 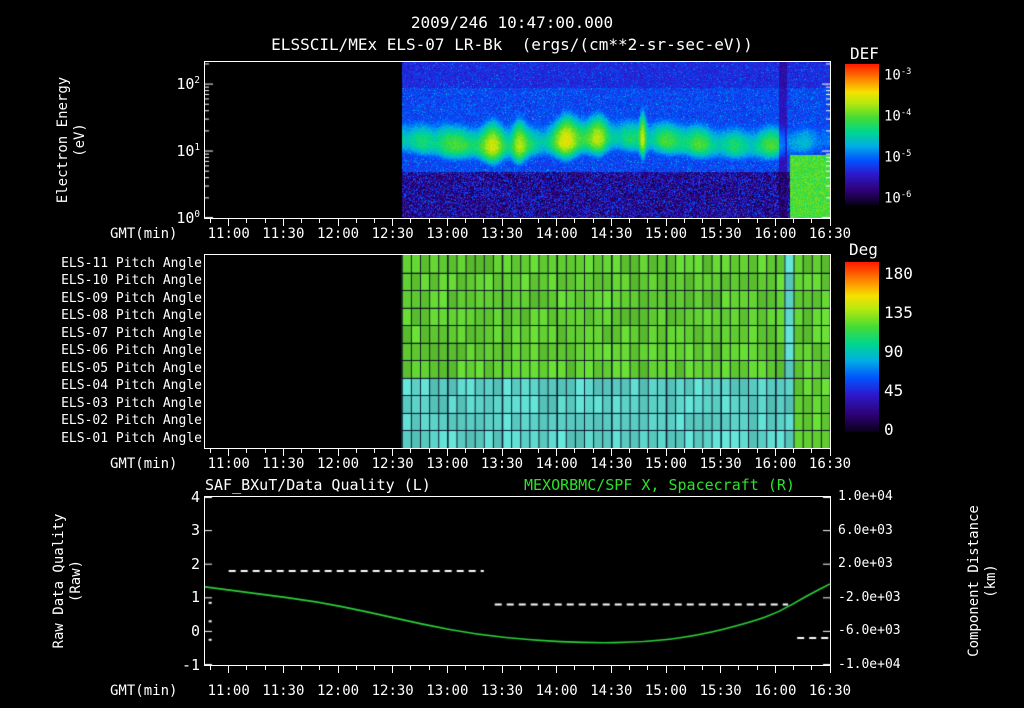 I want to click on spectrogram-y-tick: 102, so click(x=188, y=84).